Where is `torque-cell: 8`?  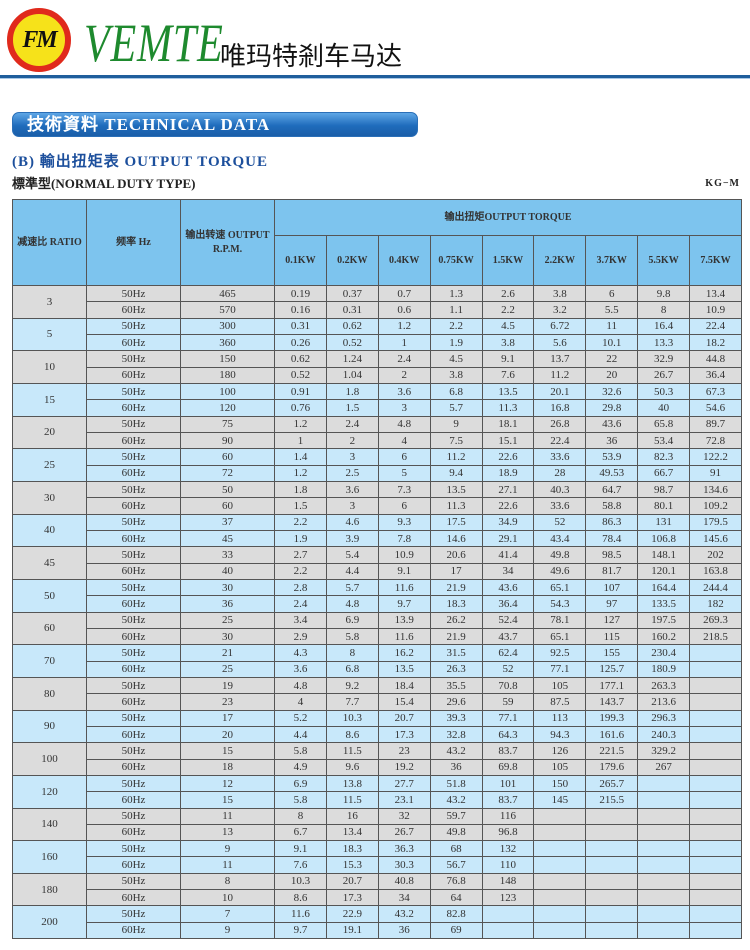 torque-cell: 8 is located at coordinates (352, 653).